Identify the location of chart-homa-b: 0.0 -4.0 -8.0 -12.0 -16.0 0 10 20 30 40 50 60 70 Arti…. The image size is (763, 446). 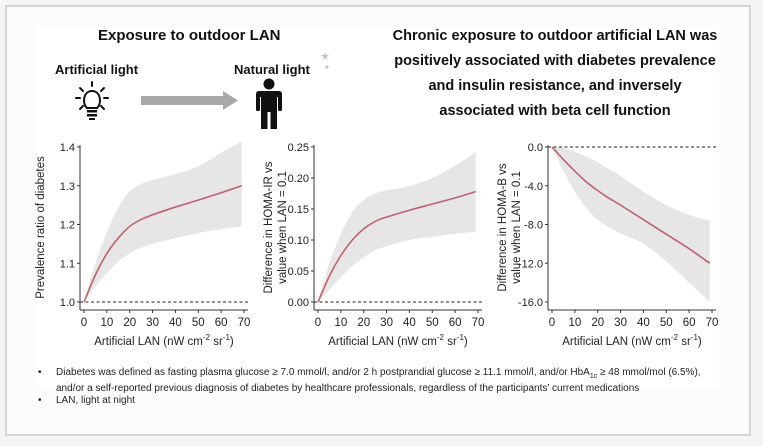
(608, 245).